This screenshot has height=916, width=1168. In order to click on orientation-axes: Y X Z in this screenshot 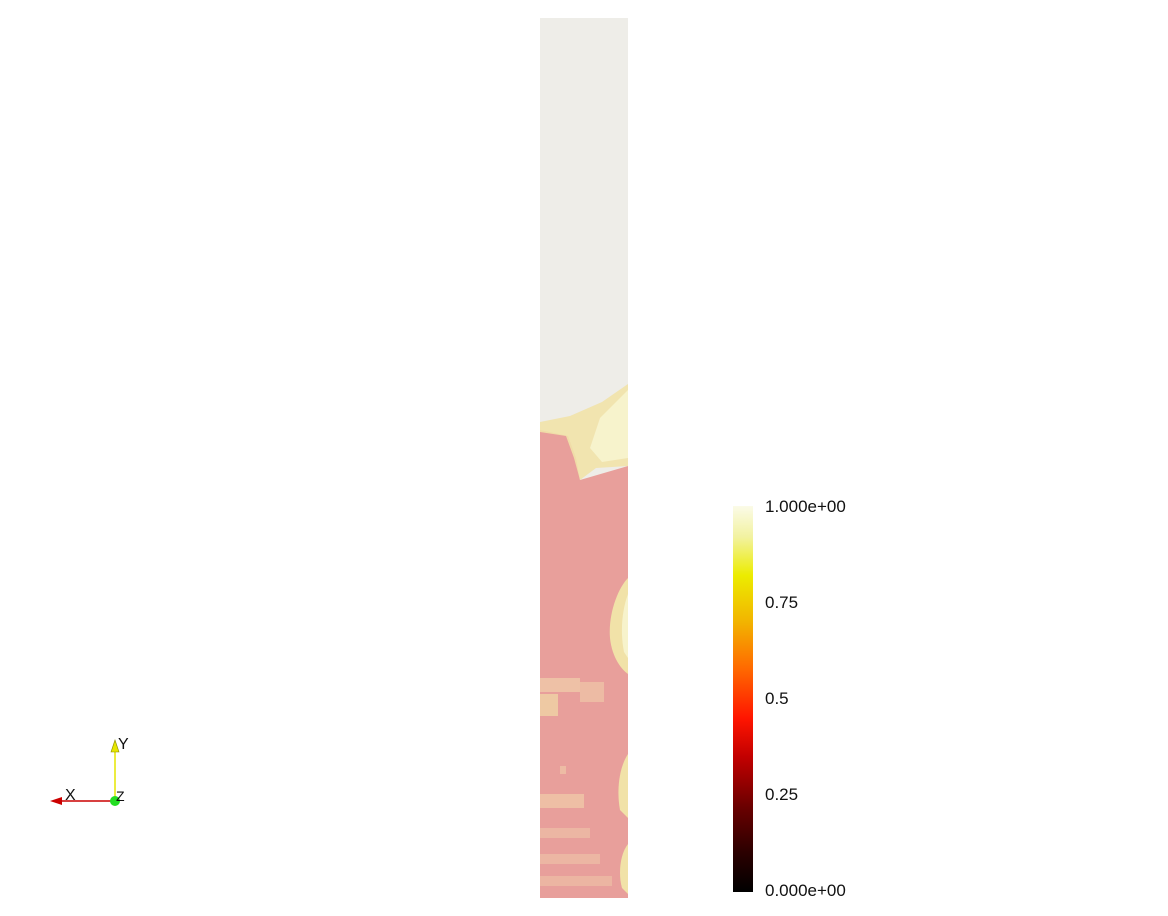, I will do `click(90, 775)`.